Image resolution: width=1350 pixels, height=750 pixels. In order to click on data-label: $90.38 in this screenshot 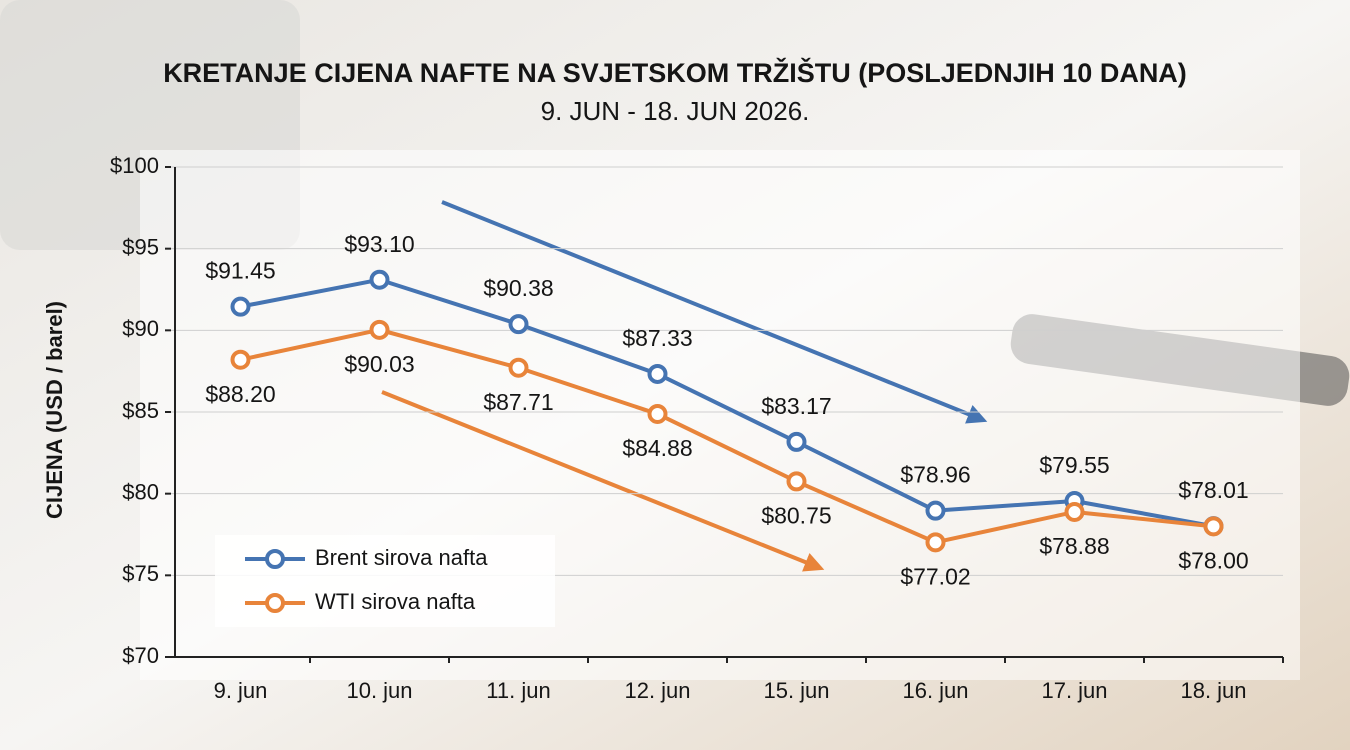, I will do `click(518, 288)`.